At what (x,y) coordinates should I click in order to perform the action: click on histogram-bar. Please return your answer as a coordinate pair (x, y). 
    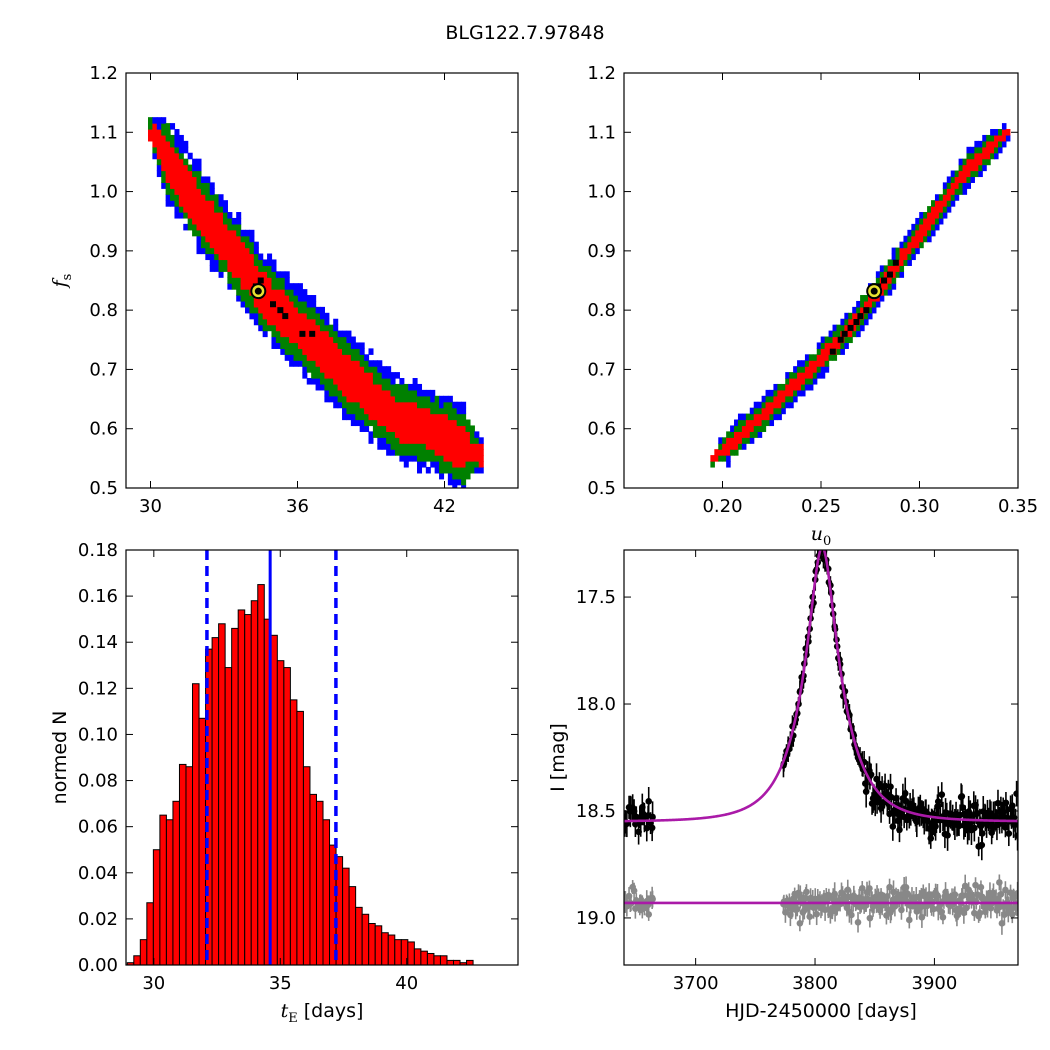
    Looking at the image, I should click on (156, 907).